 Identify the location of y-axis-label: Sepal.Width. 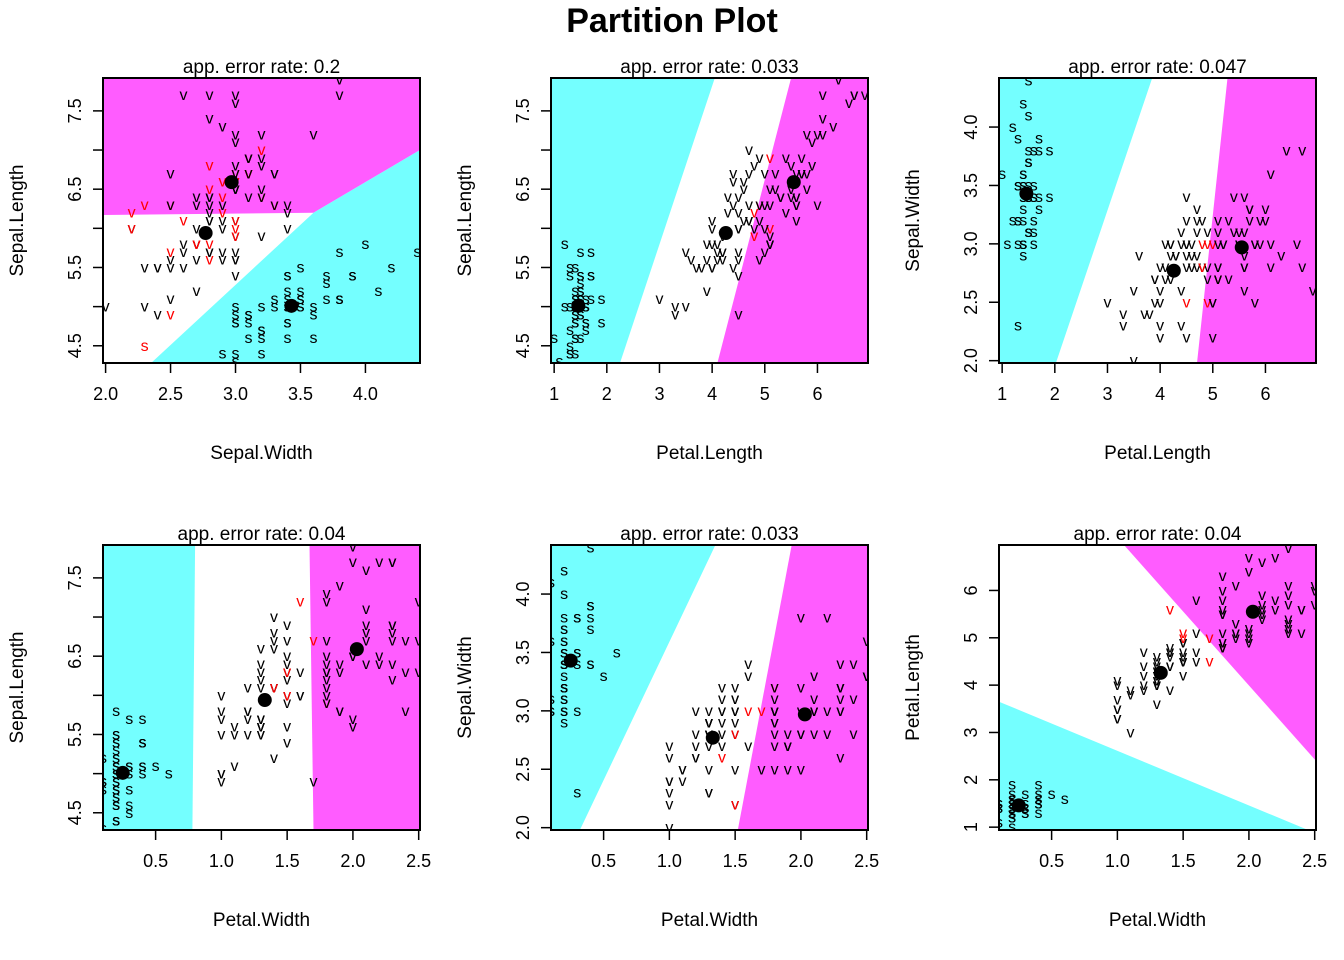
(913, 220).